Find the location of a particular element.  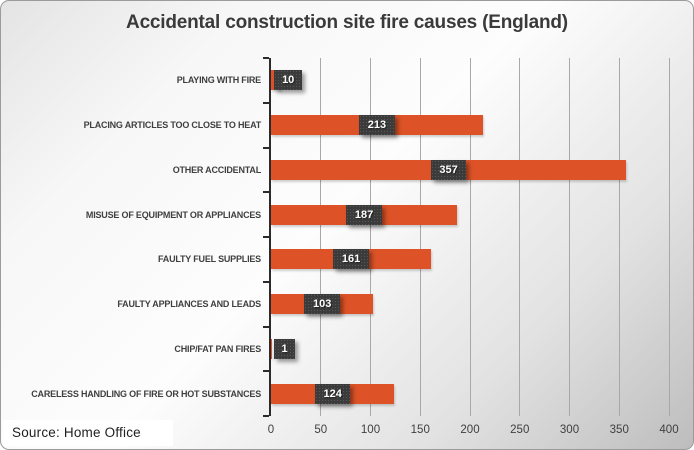

category-label: FAULTY APPLIANCES AND LEADS is located at coordinates (189, 304).